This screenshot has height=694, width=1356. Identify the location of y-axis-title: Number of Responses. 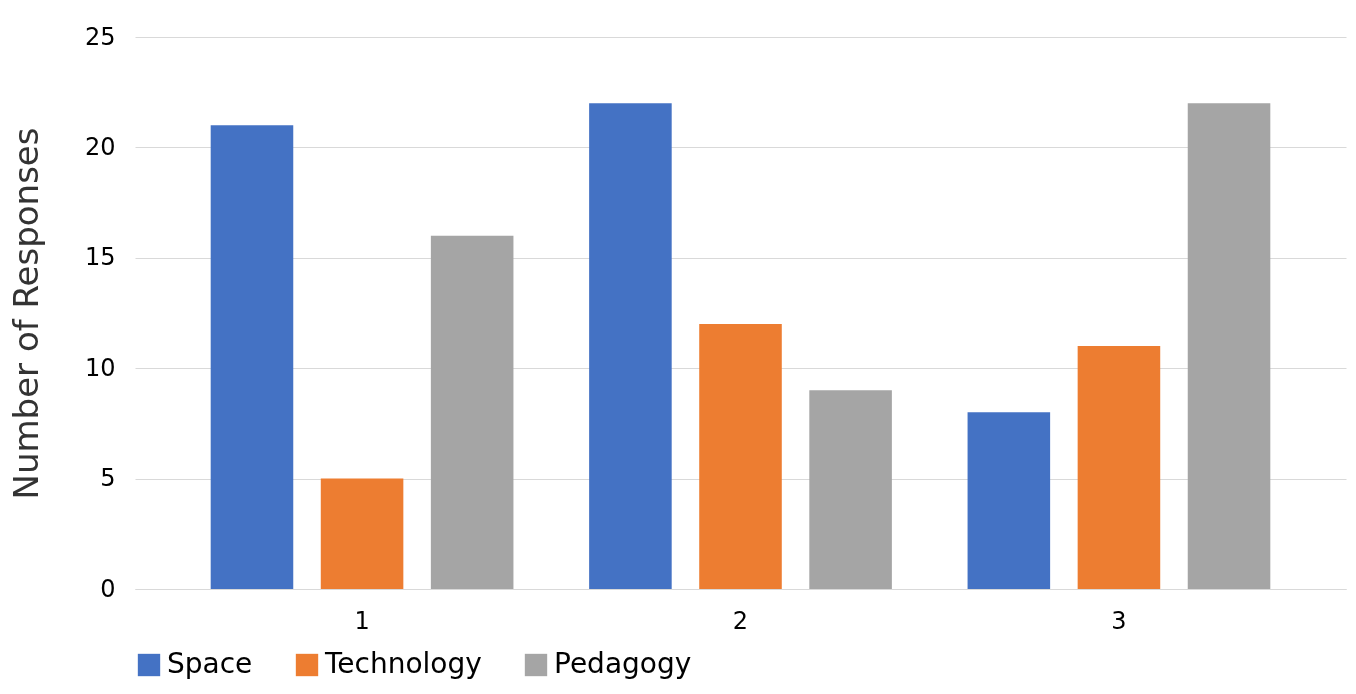
(25, 313).